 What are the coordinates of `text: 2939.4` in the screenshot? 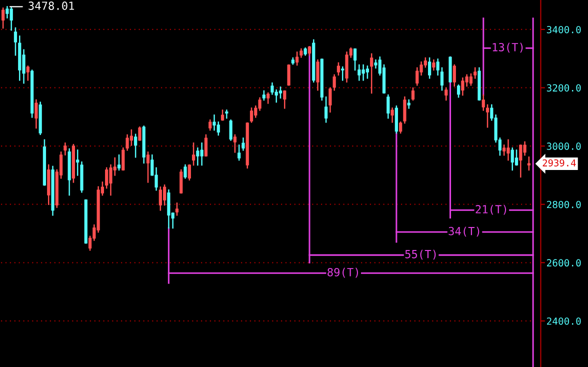 It's located at (559, 162).